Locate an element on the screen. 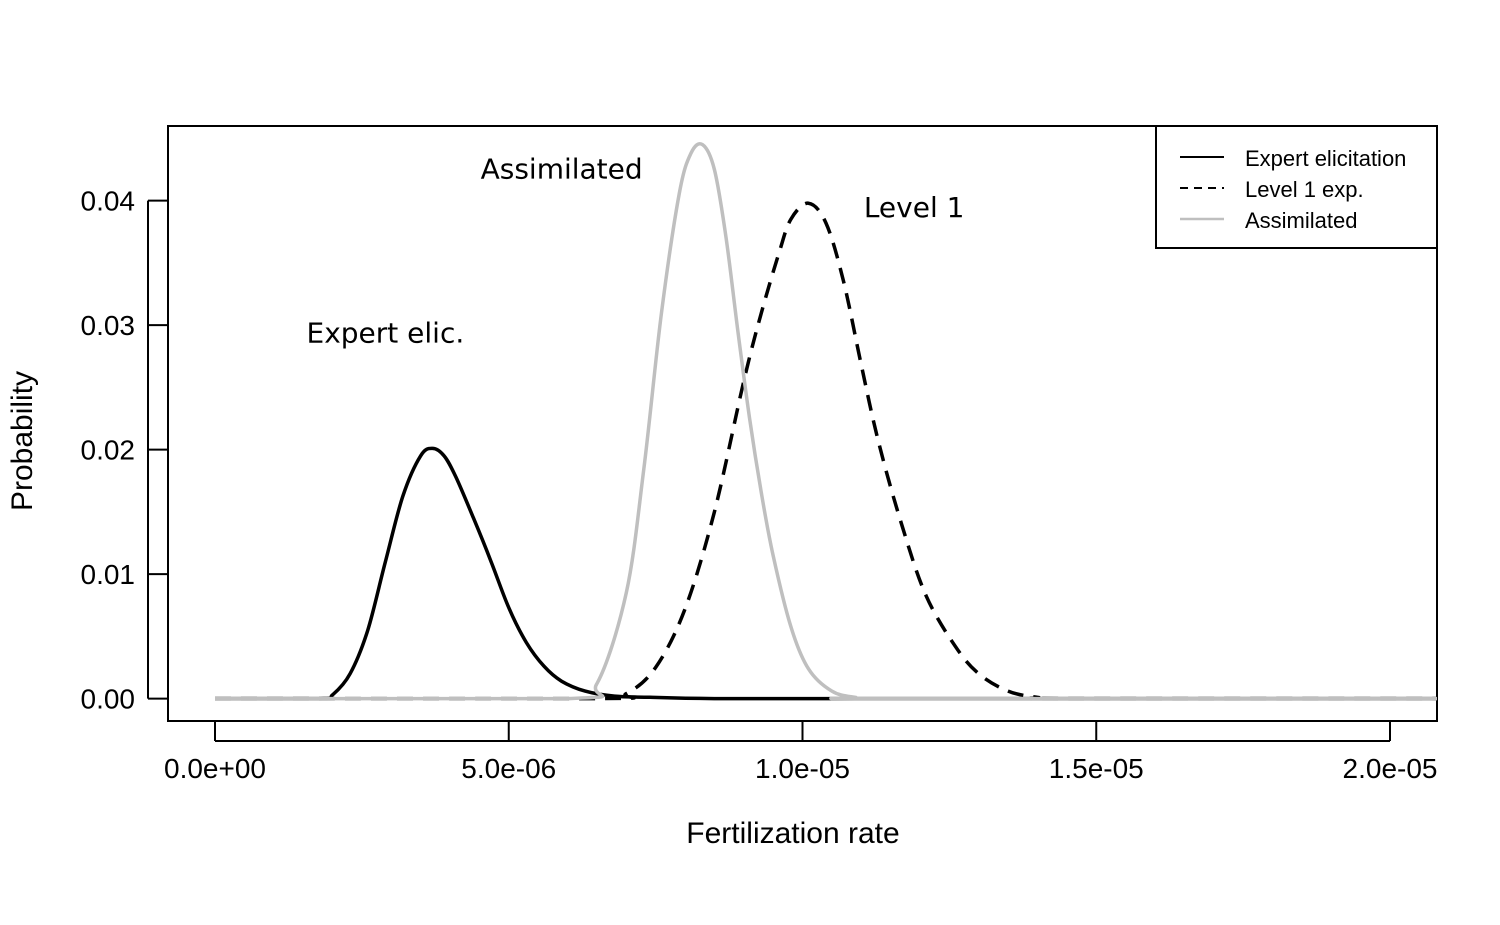 The image size is (1500, 925). y-tick-label: 0.01 is located at coordinates (108, 574).